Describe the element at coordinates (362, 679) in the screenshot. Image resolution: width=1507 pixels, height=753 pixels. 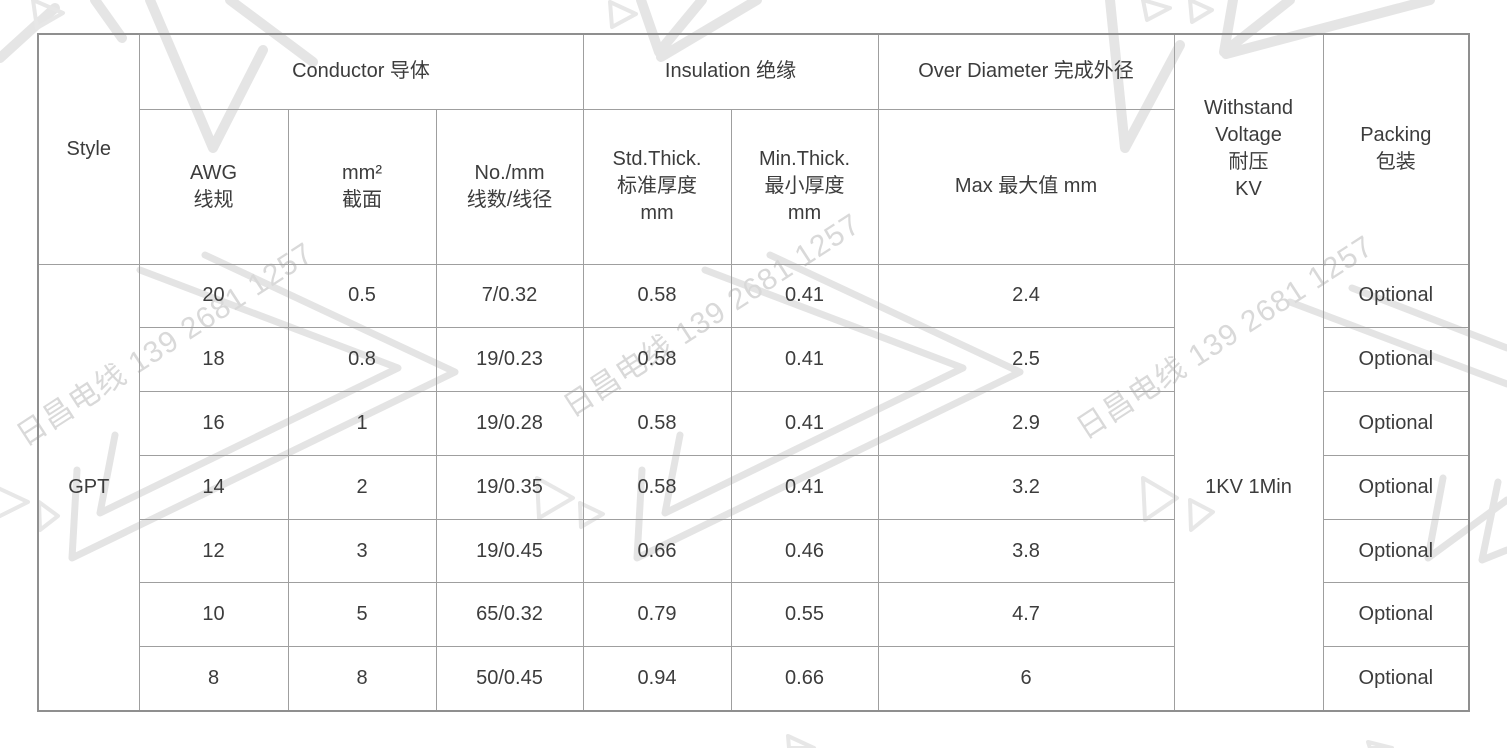
I see `mm2-cell: 8` at that location.